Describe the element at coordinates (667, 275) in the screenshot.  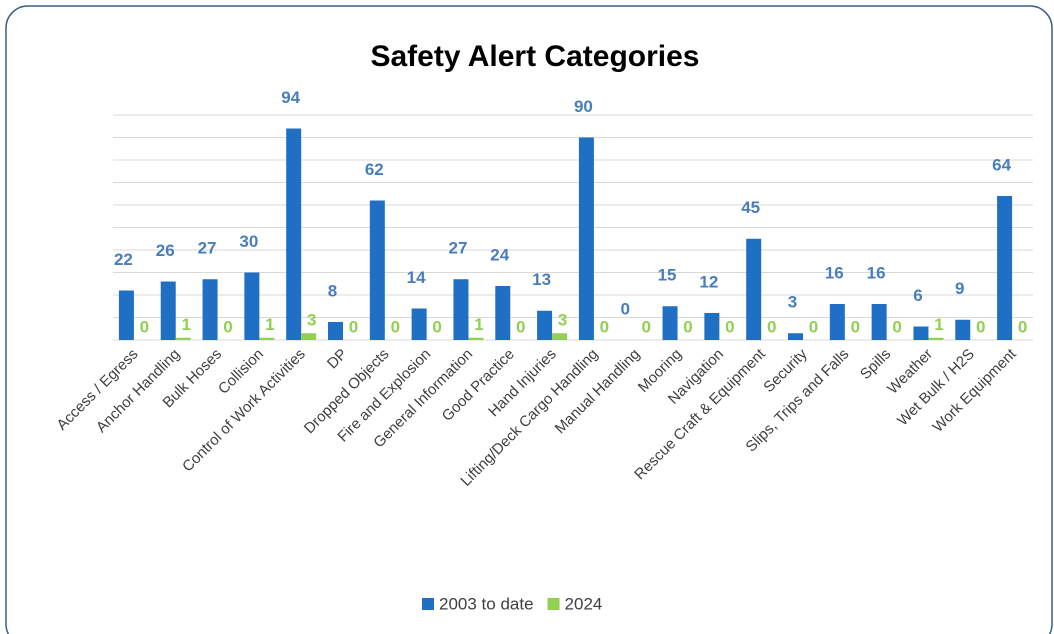
I see `data-label: 15` at that location.